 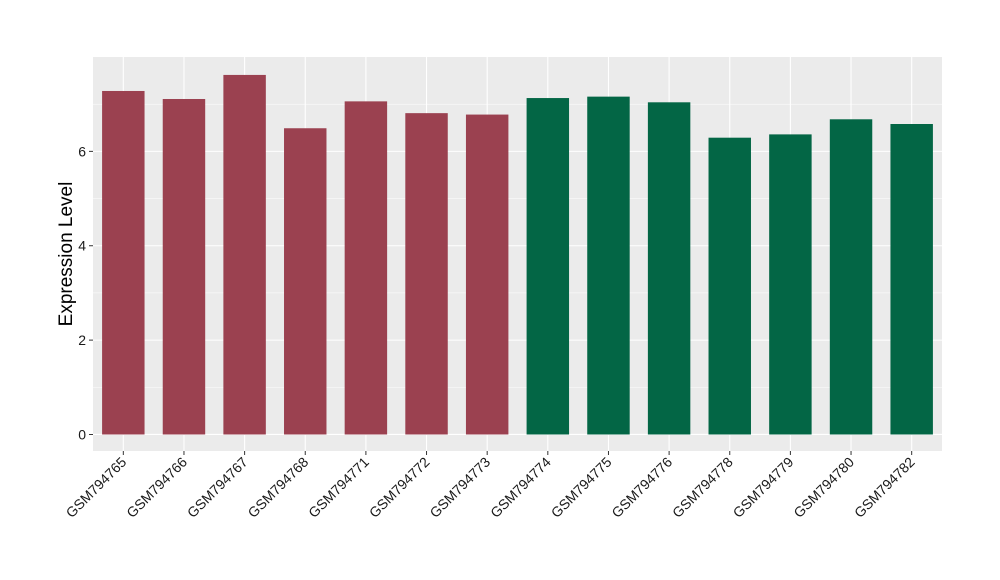 I want to click on x-tick-label: GSM794767, so click(x=217, y=487).